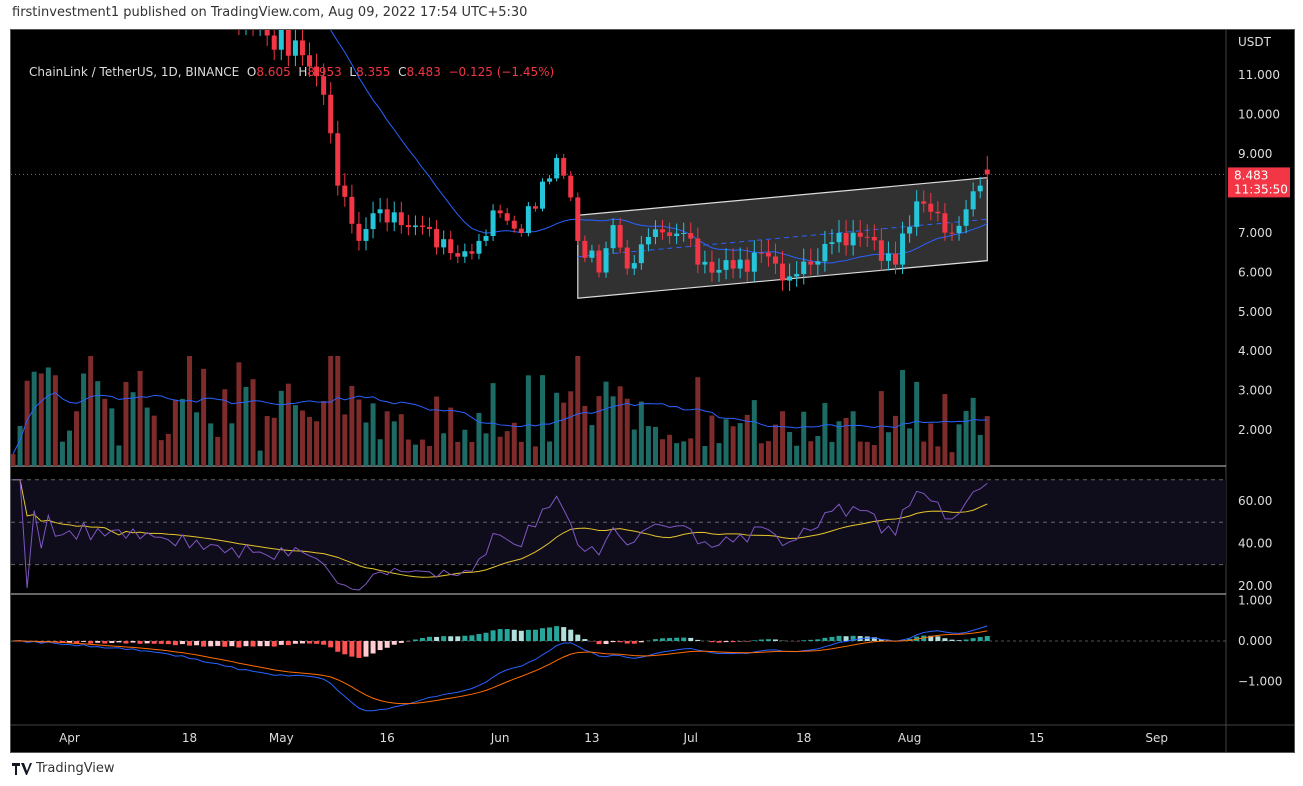  What do you see at coordinates (22, 768) in the screenshot?
I see `tradingview-logo-icon` at bounding box center [22, 768].